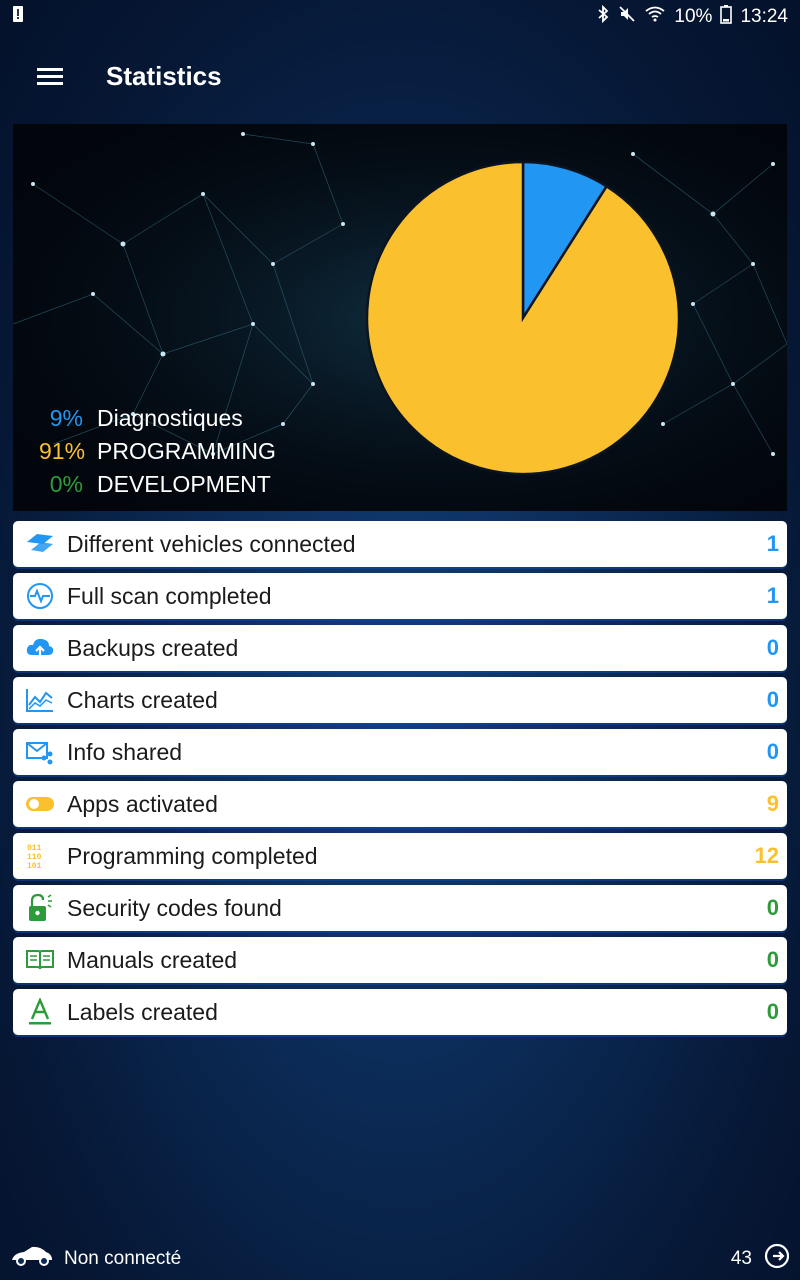  What do you see at coordinates (40, 752) in the screenshot?
I see `mail-share-icon` at bounding box center [40, 752].